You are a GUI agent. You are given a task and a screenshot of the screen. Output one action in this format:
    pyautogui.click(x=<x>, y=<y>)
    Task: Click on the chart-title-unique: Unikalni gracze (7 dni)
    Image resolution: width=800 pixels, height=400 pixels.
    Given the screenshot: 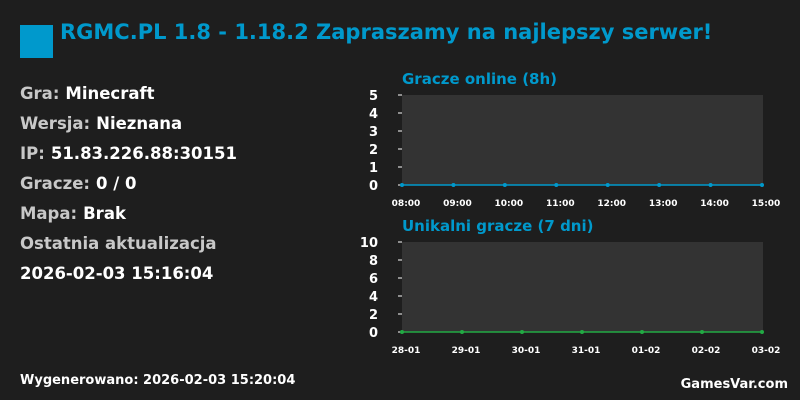 What is the action you would take?
    pyautogui.click(x=498, y=226)
    